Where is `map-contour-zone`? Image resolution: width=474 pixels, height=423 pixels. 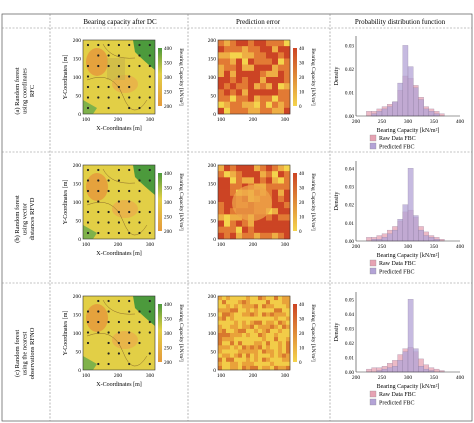 map-contour-zone is located at coordinates (116, 69).